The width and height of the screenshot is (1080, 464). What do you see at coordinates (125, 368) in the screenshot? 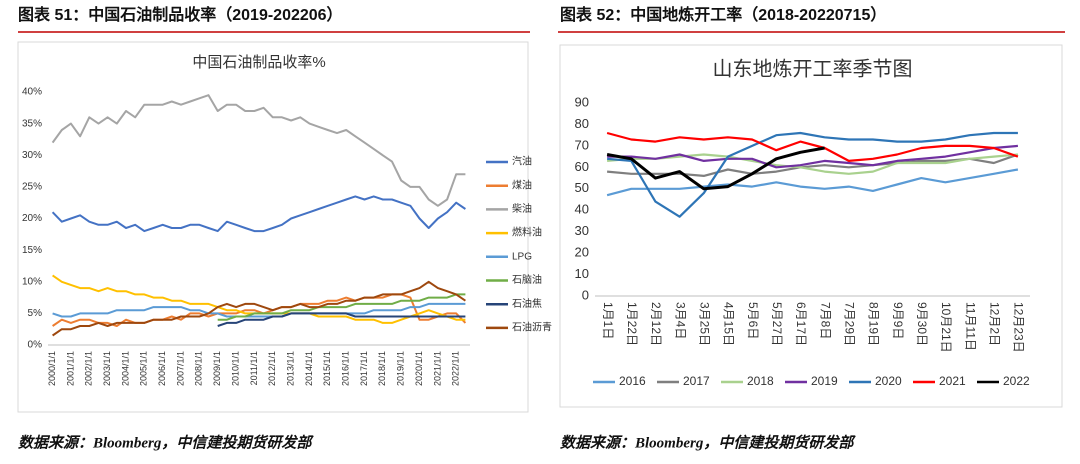
I see `x-tick-label: 2004/1/1` at bounding box center [125, 368].